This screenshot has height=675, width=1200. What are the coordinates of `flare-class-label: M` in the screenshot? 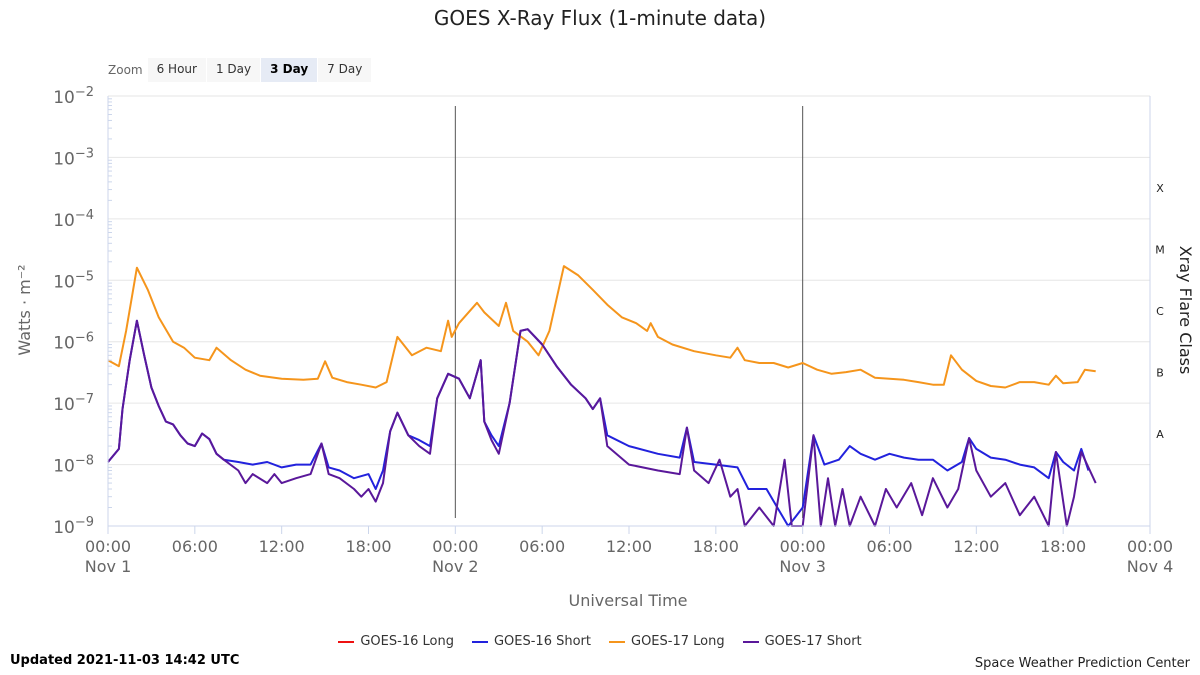 It's located at (1160, 250).